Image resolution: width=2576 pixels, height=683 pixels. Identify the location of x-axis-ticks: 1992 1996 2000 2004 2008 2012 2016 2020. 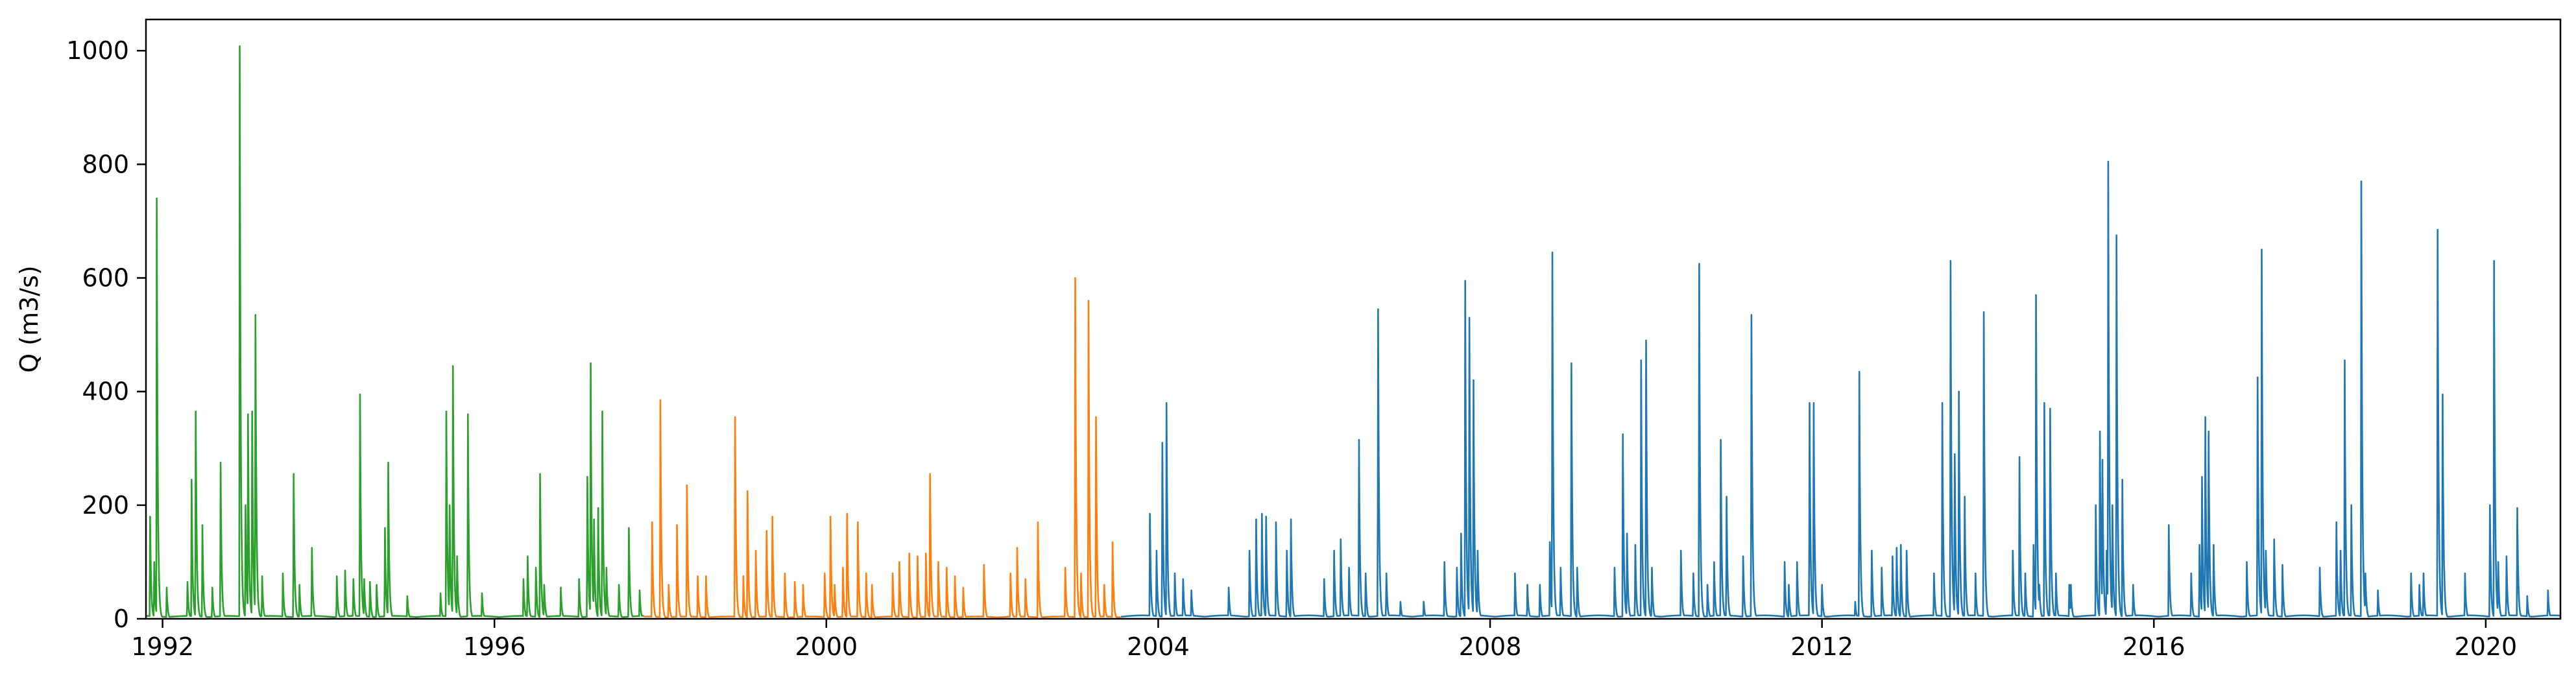
(1324, 640).